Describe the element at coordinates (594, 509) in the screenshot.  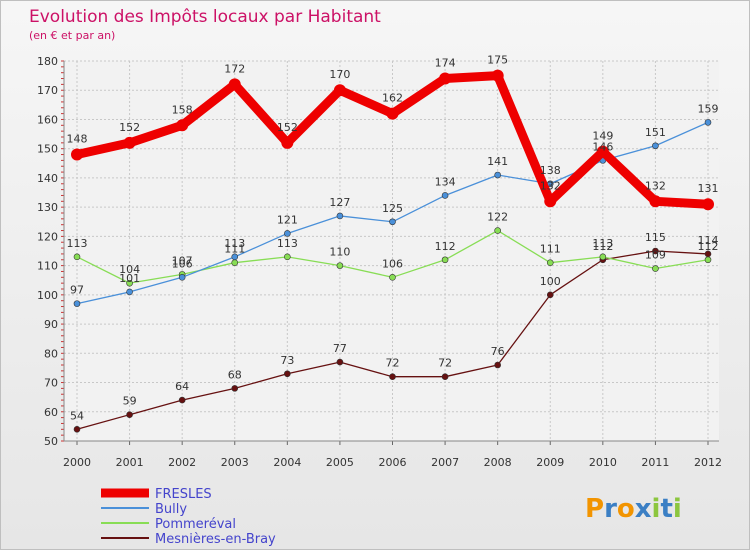
I see `brand-letter: P` at that location.